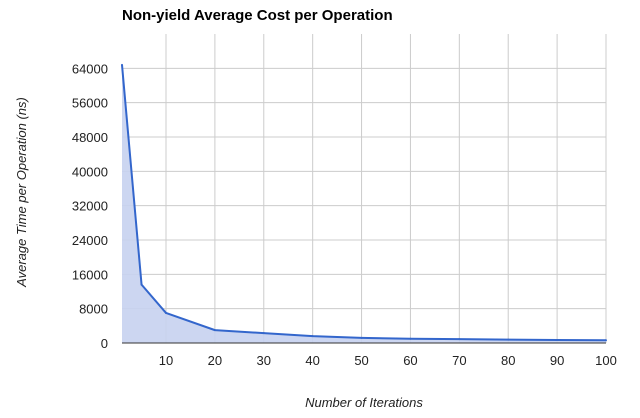 The image size is (640, 418). Describe the element at coordinates (264, 360) in the screenshot. I see `x-tick-label: 30` at that location.